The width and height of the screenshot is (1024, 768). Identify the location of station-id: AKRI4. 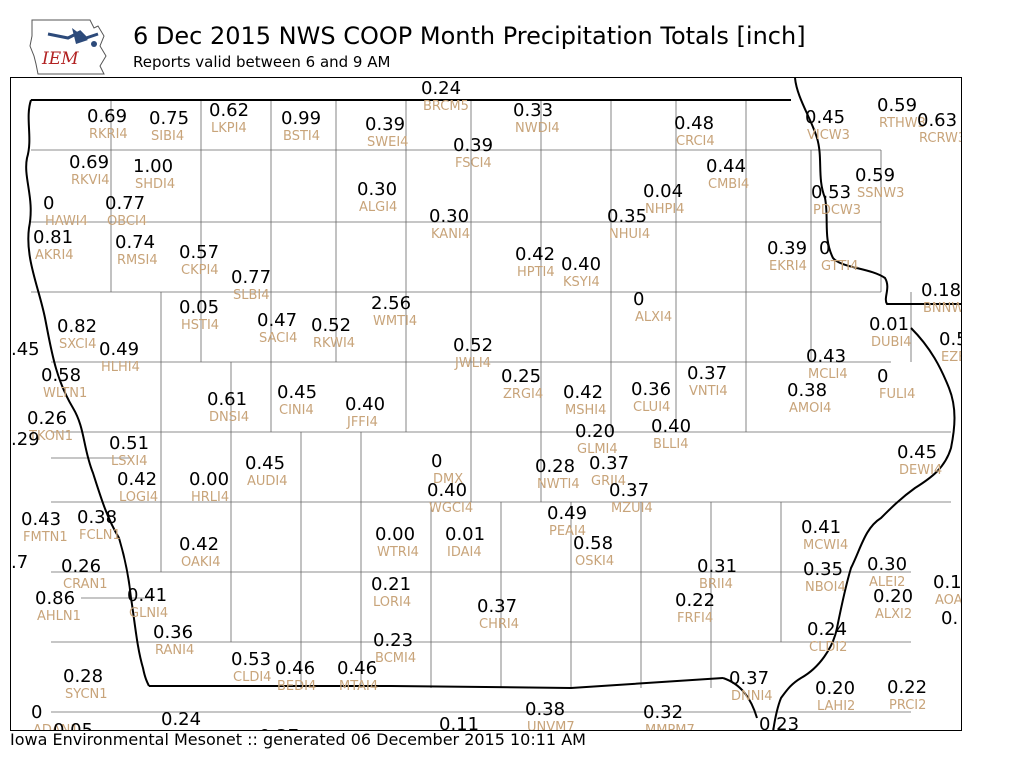
(54, 255).